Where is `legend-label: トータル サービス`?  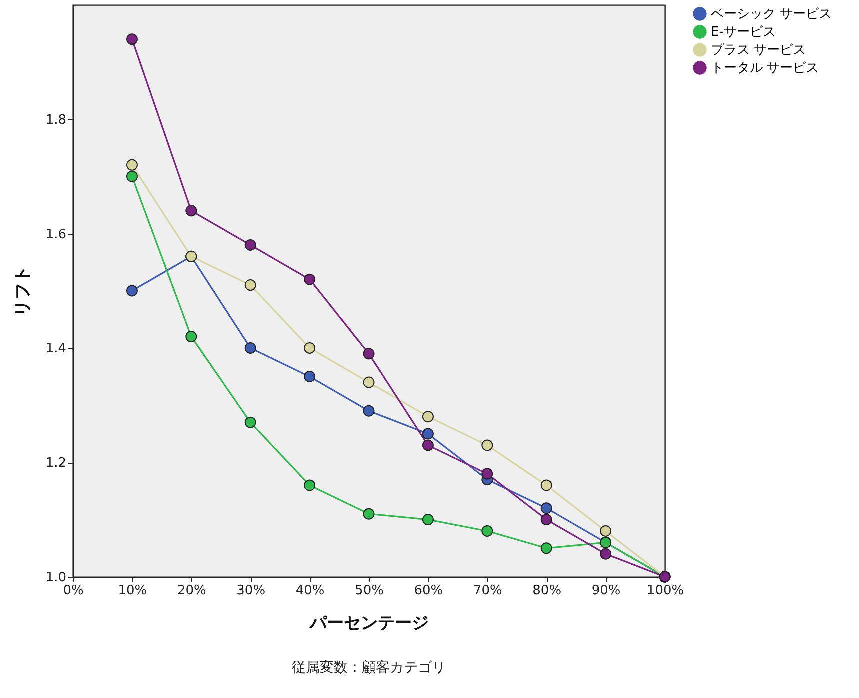
legend-label: トータル サービス is located at coordinates (765, 68).